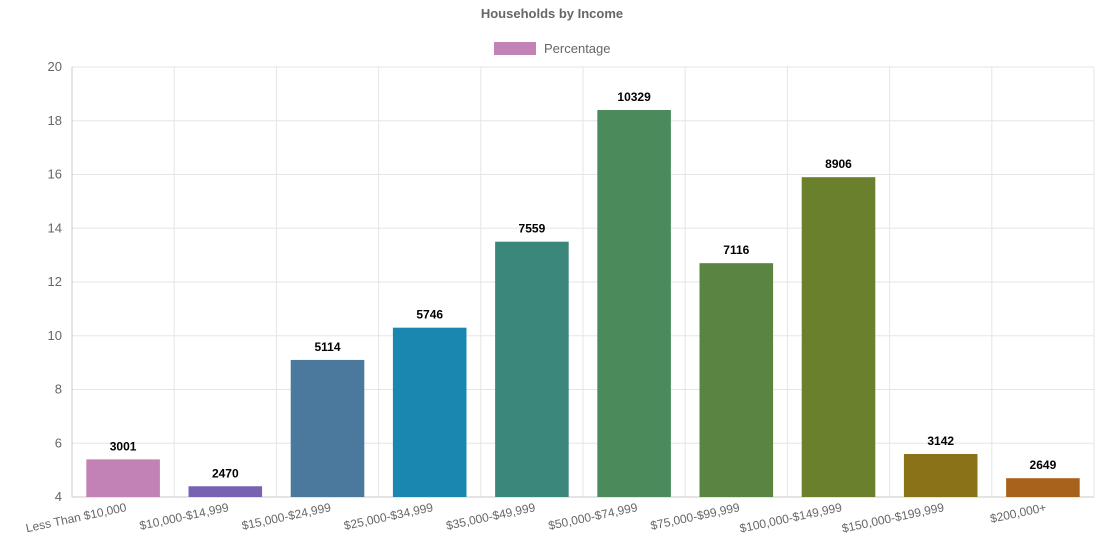  Describe the element at coordinates (577, 48) in the screenshot. I see `legend-label: Percentage` at that location.